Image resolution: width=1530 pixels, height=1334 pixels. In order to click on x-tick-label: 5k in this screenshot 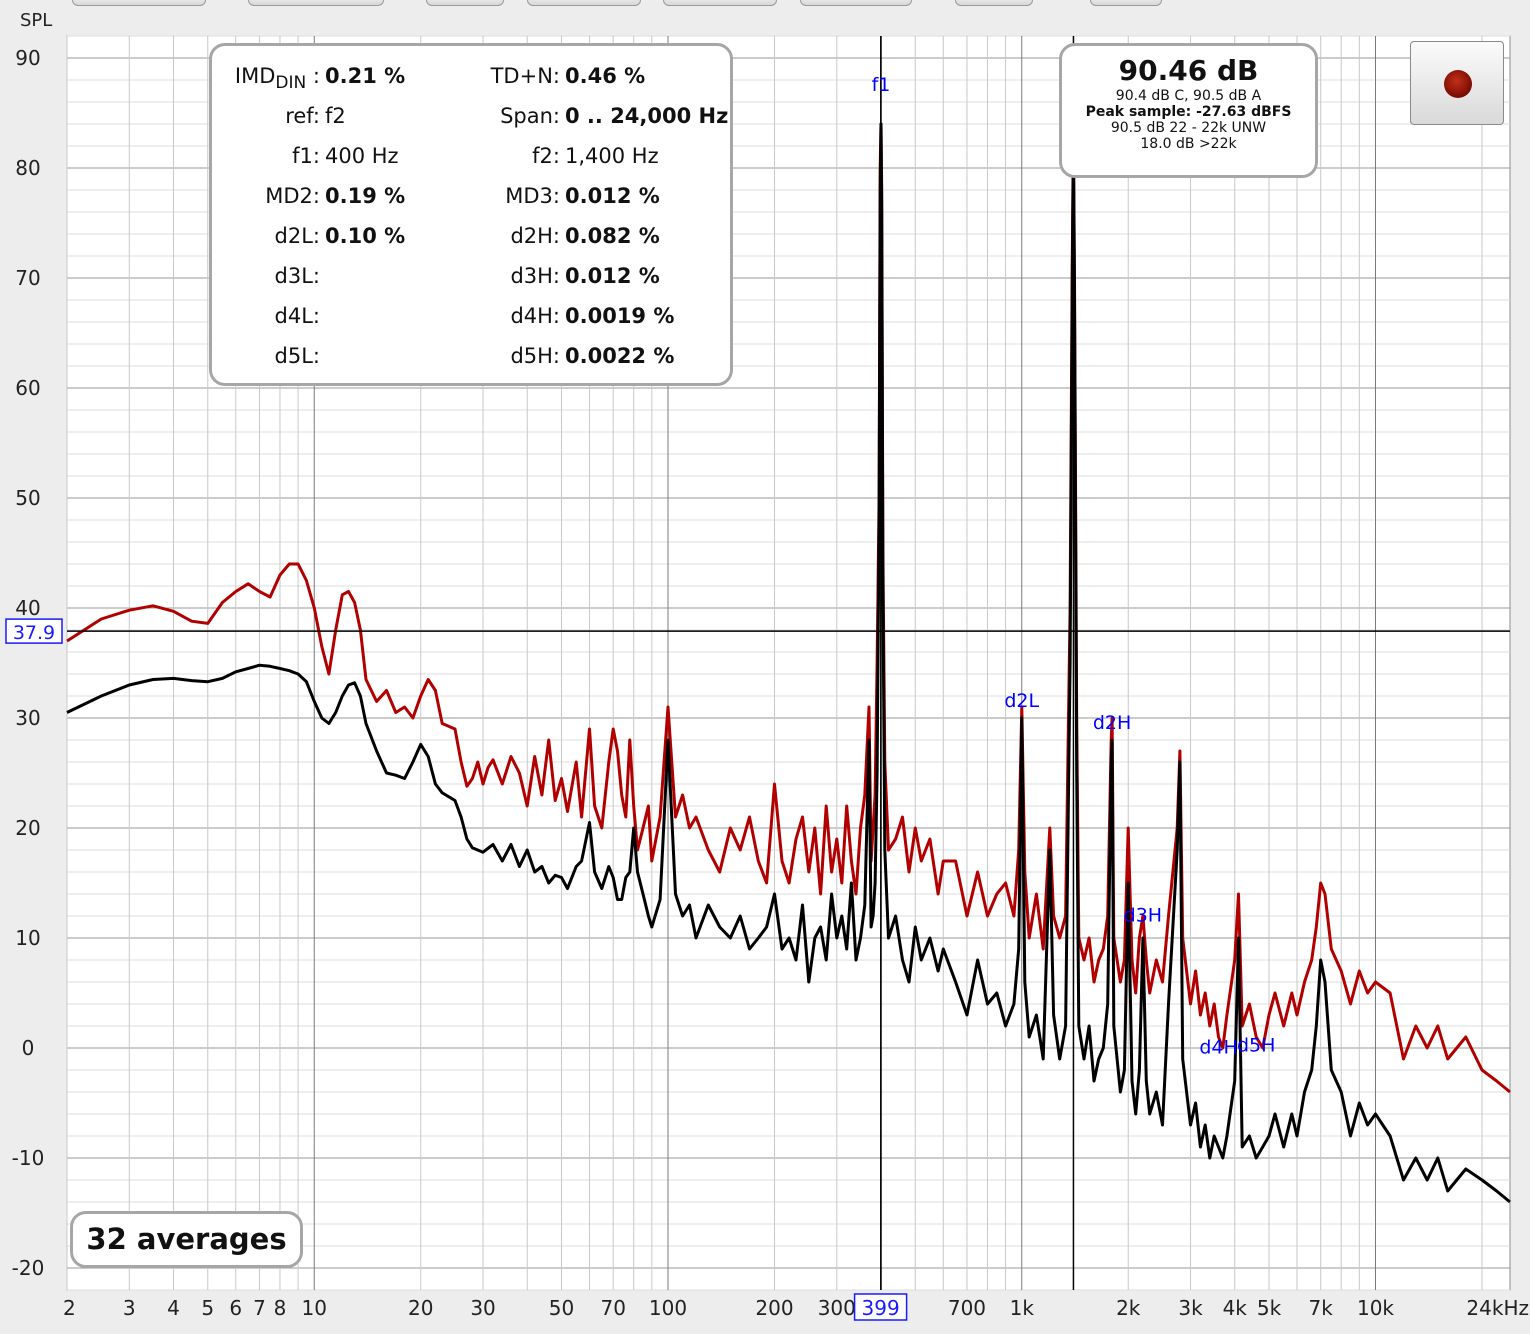, I will do `click(1269, 1308)`.